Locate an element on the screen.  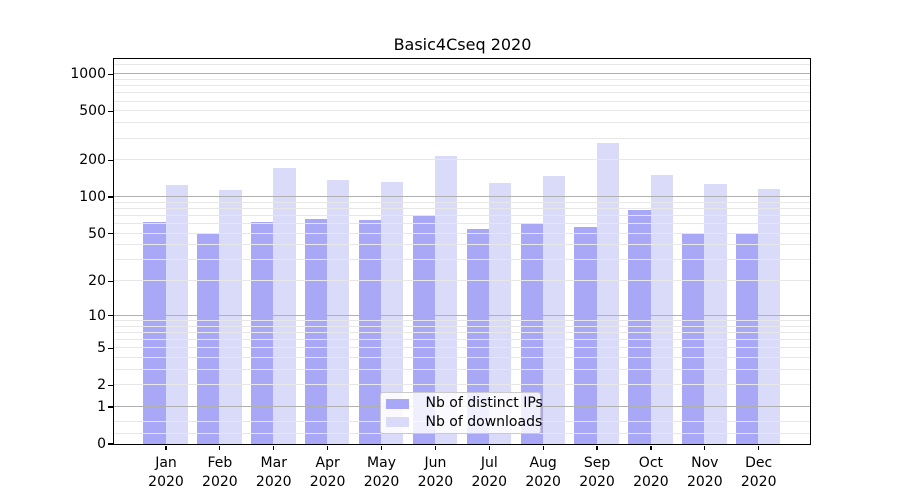
x-tick-label-jan: Jan 2020 is located at coordinates (166, 473).